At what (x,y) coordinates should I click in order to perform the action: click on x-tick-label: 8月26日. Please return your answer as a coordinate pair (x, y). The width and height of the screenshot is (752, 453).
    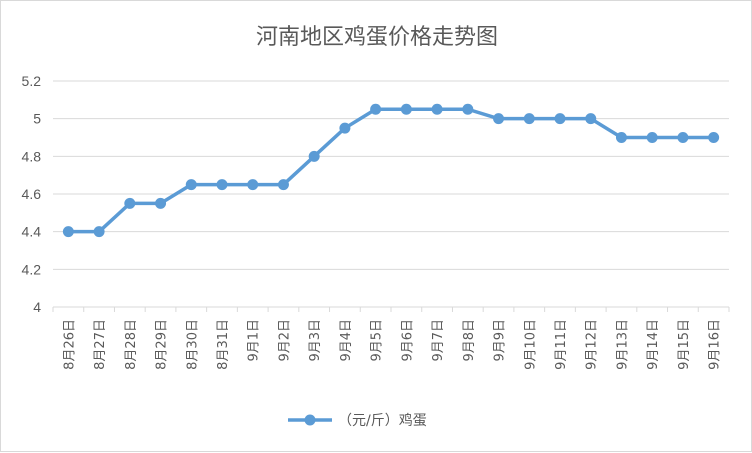
    Looking at the image, I should click on (69, 344).